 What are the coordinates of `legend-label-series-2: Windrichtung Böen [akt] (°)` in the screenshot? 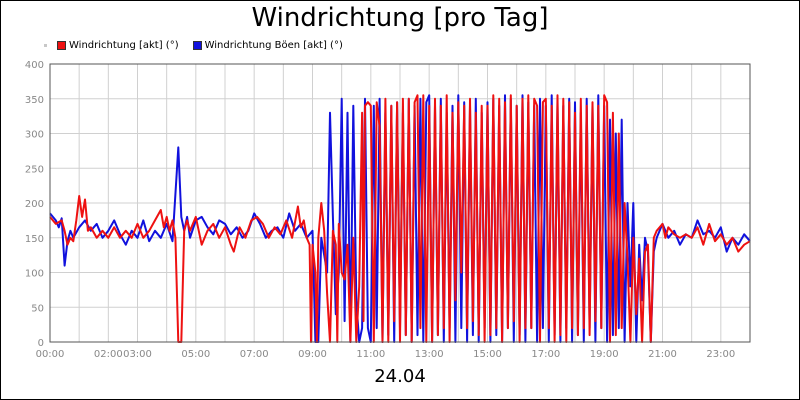 It's located at (273, 45).